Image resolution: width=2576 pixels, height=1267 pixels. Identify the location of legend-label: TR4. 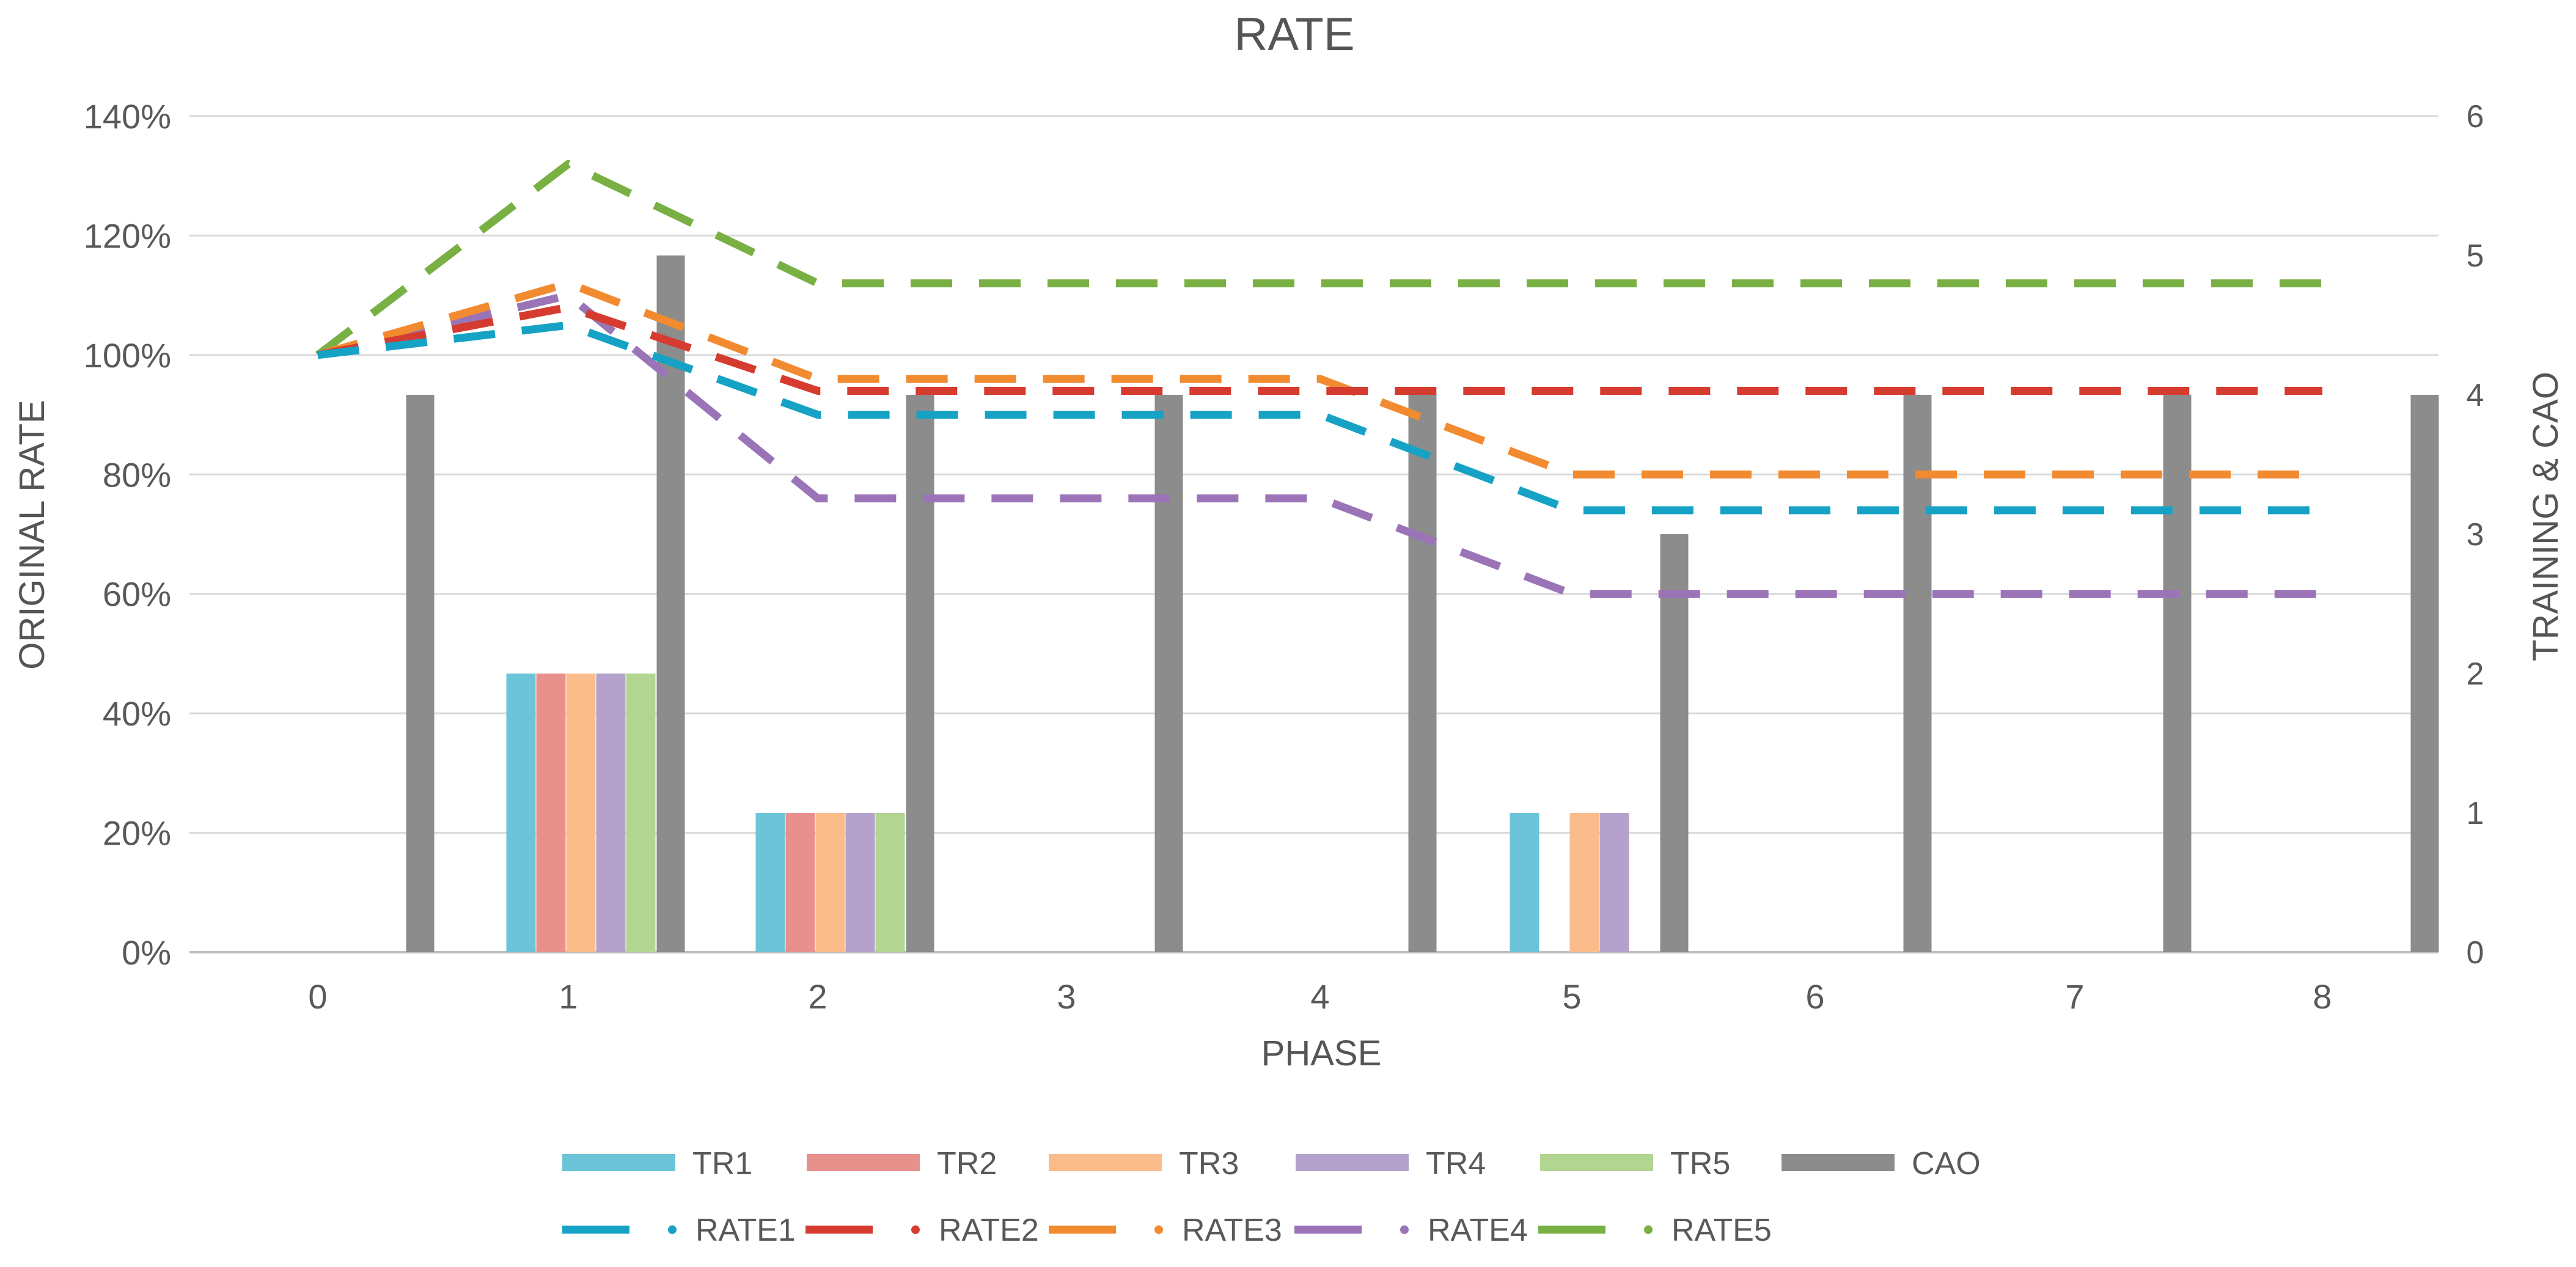
(1456, 1163).